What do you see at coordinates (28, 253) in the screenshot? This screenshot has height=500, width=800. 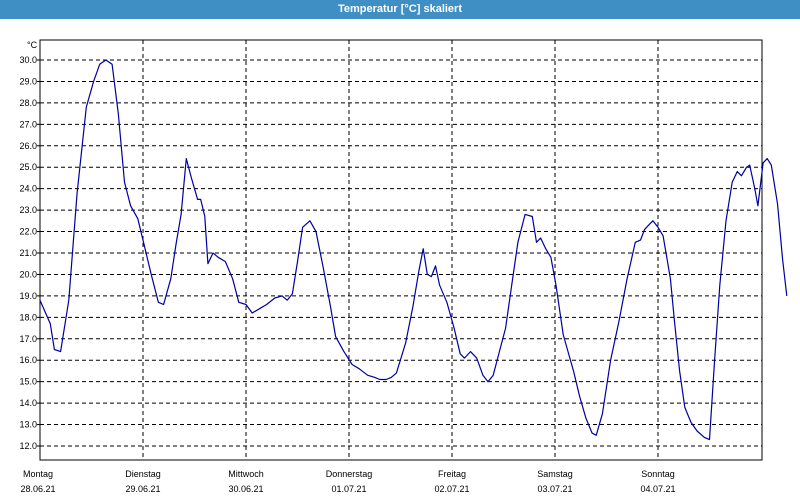 I see `y-tick-label: 21.0` at bounding box center [28, 253].